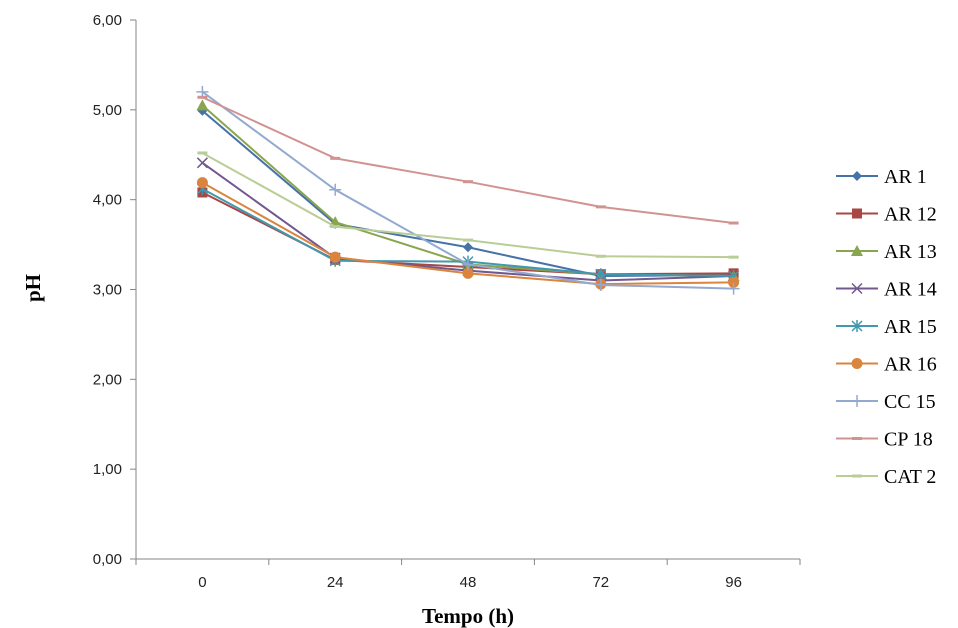  I want to click on legend-item: CC 15, so click(886, 402).